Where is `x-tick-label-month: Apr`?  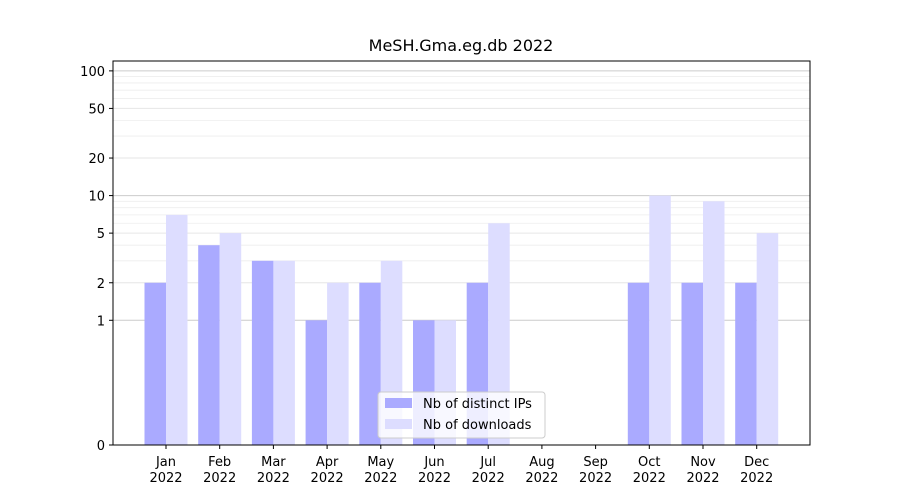
x-tick-label-month: Apr is located at coordinates (327, 462).